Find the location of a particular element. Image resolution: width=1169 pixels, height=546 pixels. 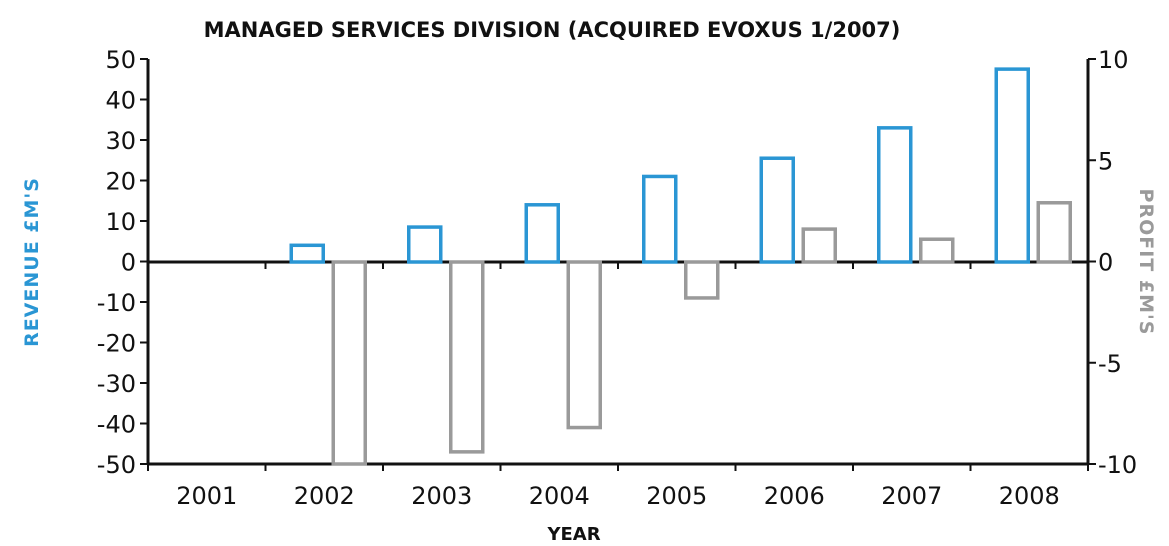

y-tick-label-right: 5 is located at coordinates (1105, 161).